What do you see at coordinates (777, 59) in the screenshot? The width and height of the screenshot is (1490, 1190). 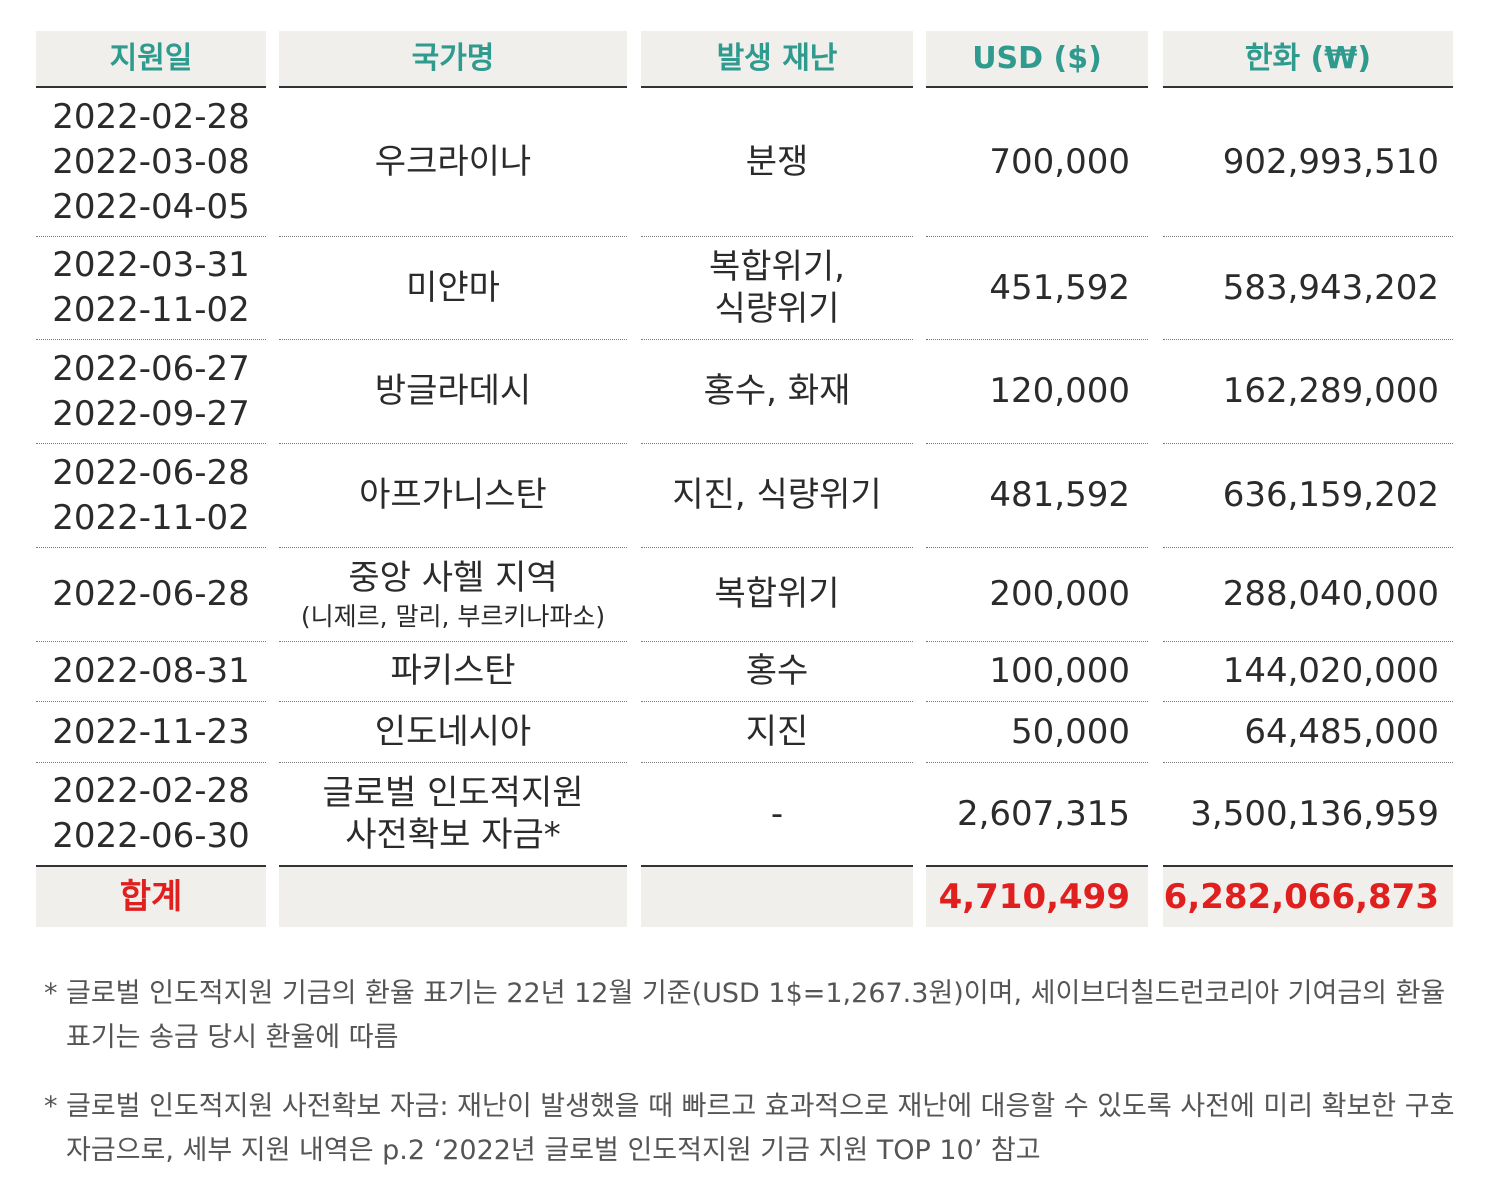 I see `header-disaster: 발생 재난` at bounding box center [777, 59].